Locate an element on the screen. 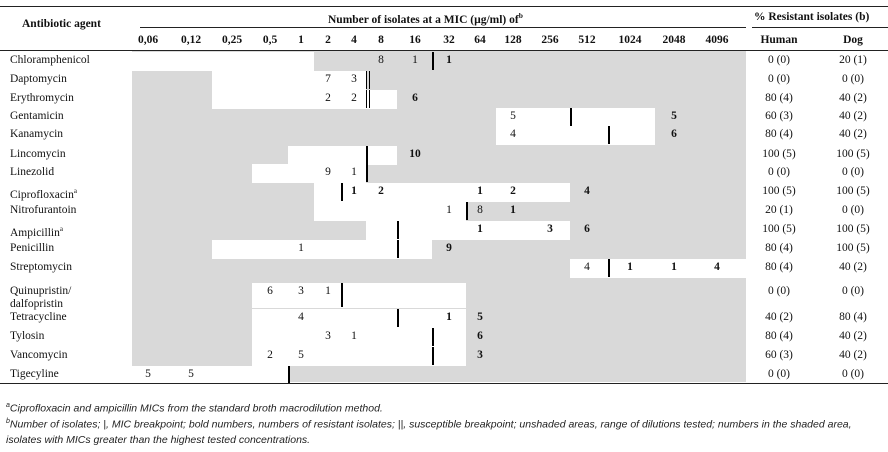 The image size is (888, 452). mic-column-header: 0,25 is located at coordinates (232, 40).